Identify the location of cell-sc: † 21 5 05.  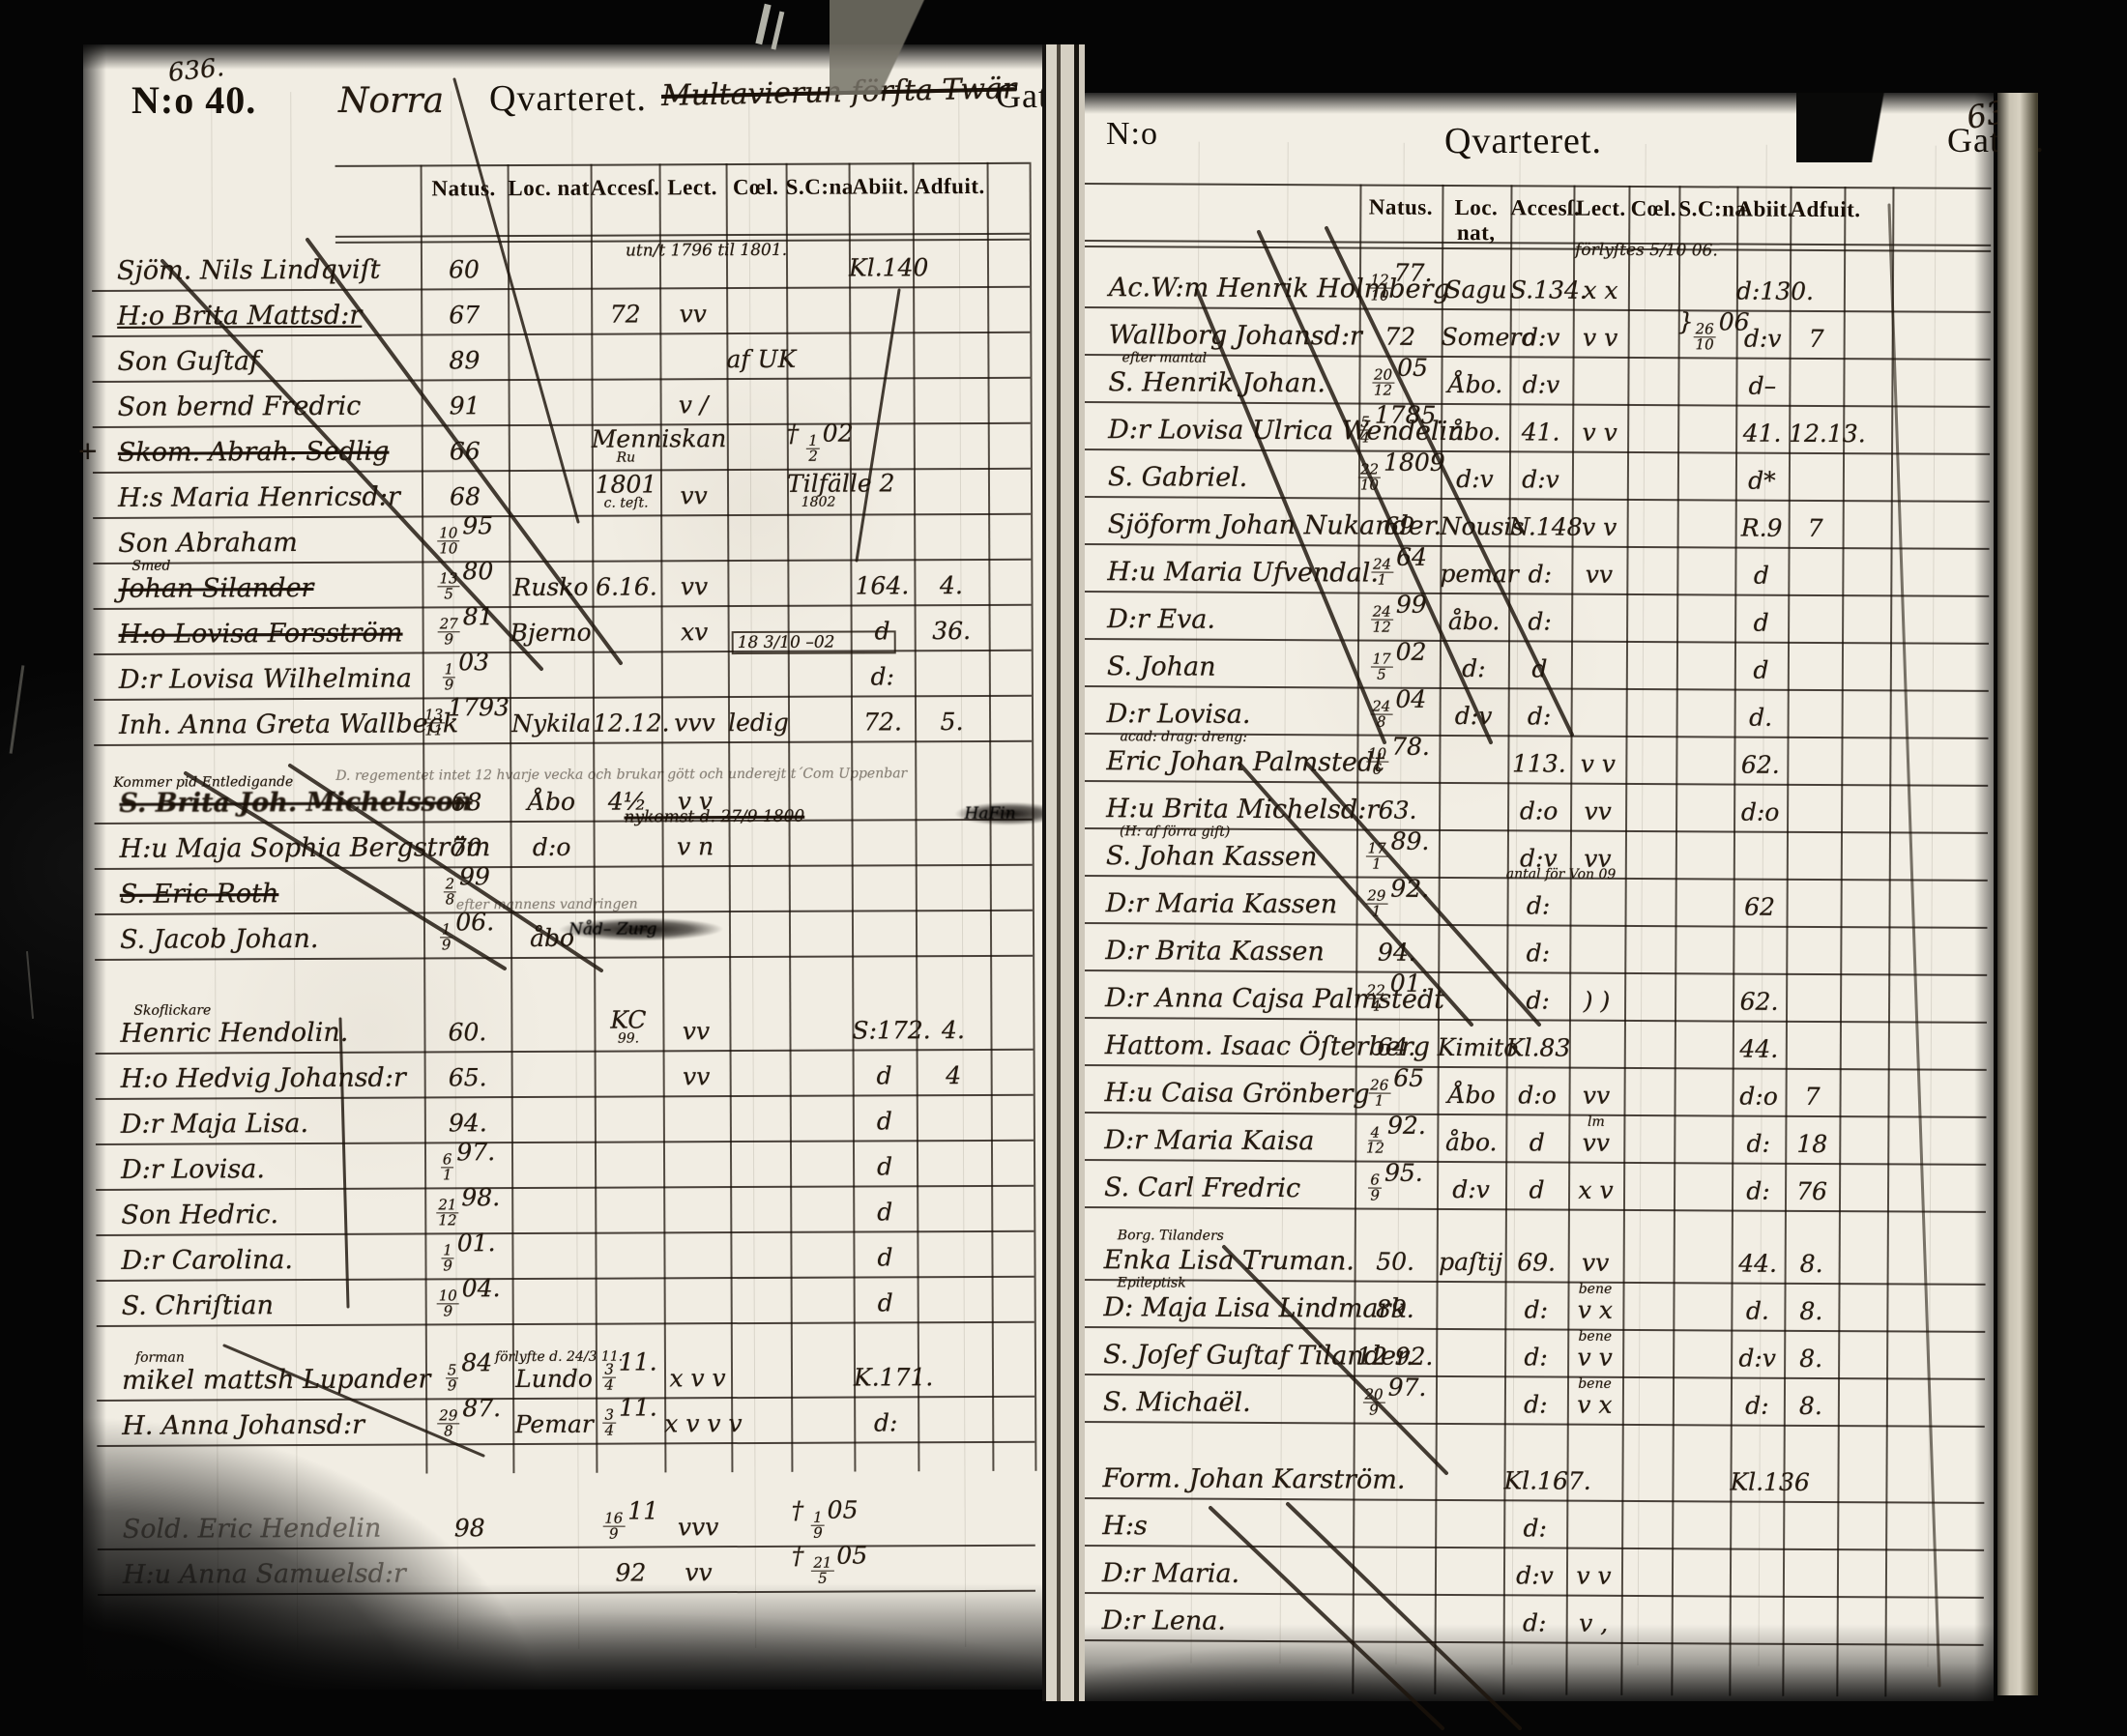
(829, 1564).